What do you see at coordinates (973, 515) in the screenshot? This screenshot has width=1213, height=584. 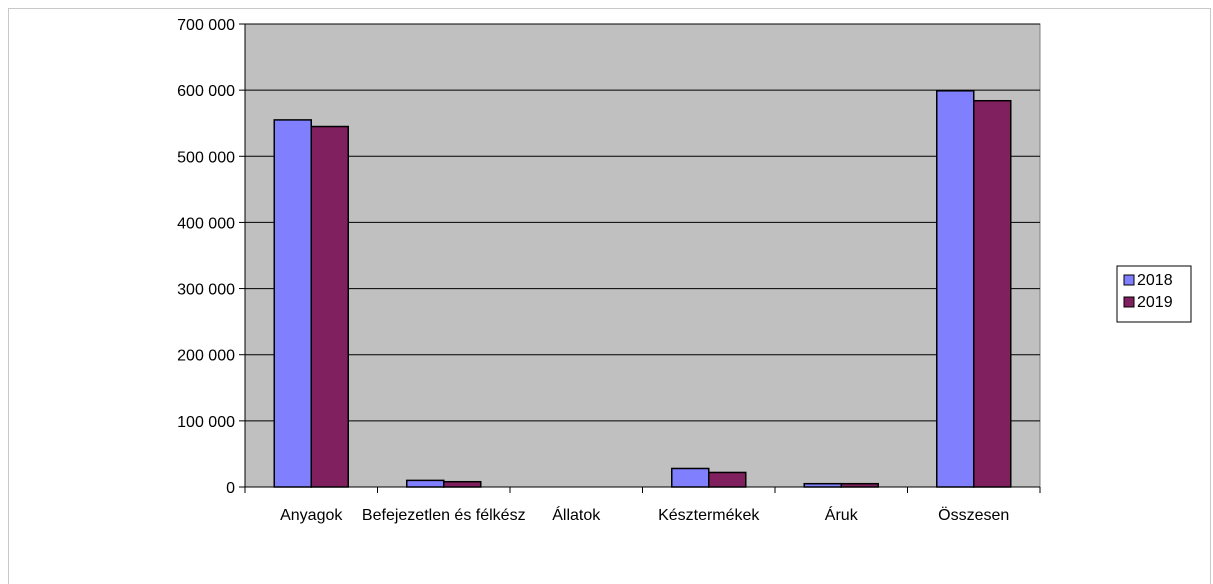 I see `x-tick-label: Összesen` at bounding box center [973, 515].